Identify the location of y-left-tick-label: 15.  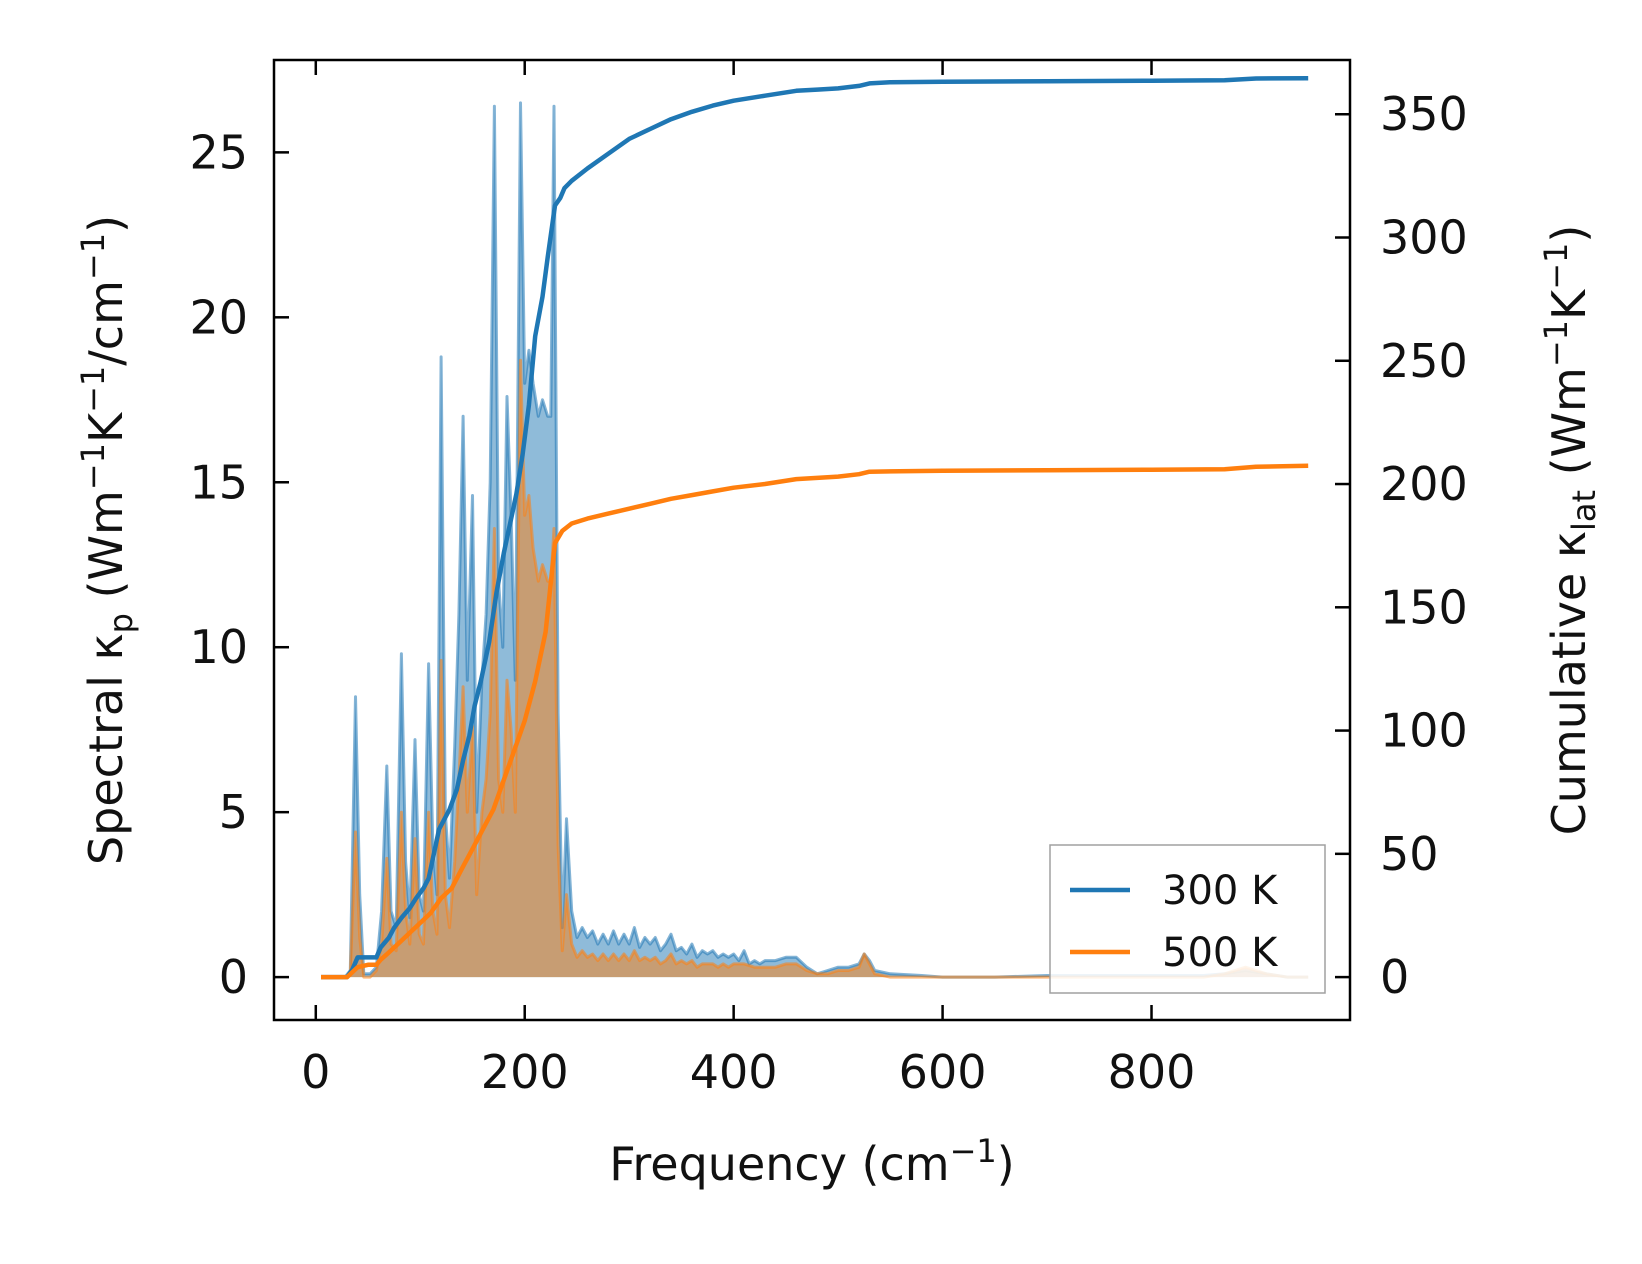
(218, 482).